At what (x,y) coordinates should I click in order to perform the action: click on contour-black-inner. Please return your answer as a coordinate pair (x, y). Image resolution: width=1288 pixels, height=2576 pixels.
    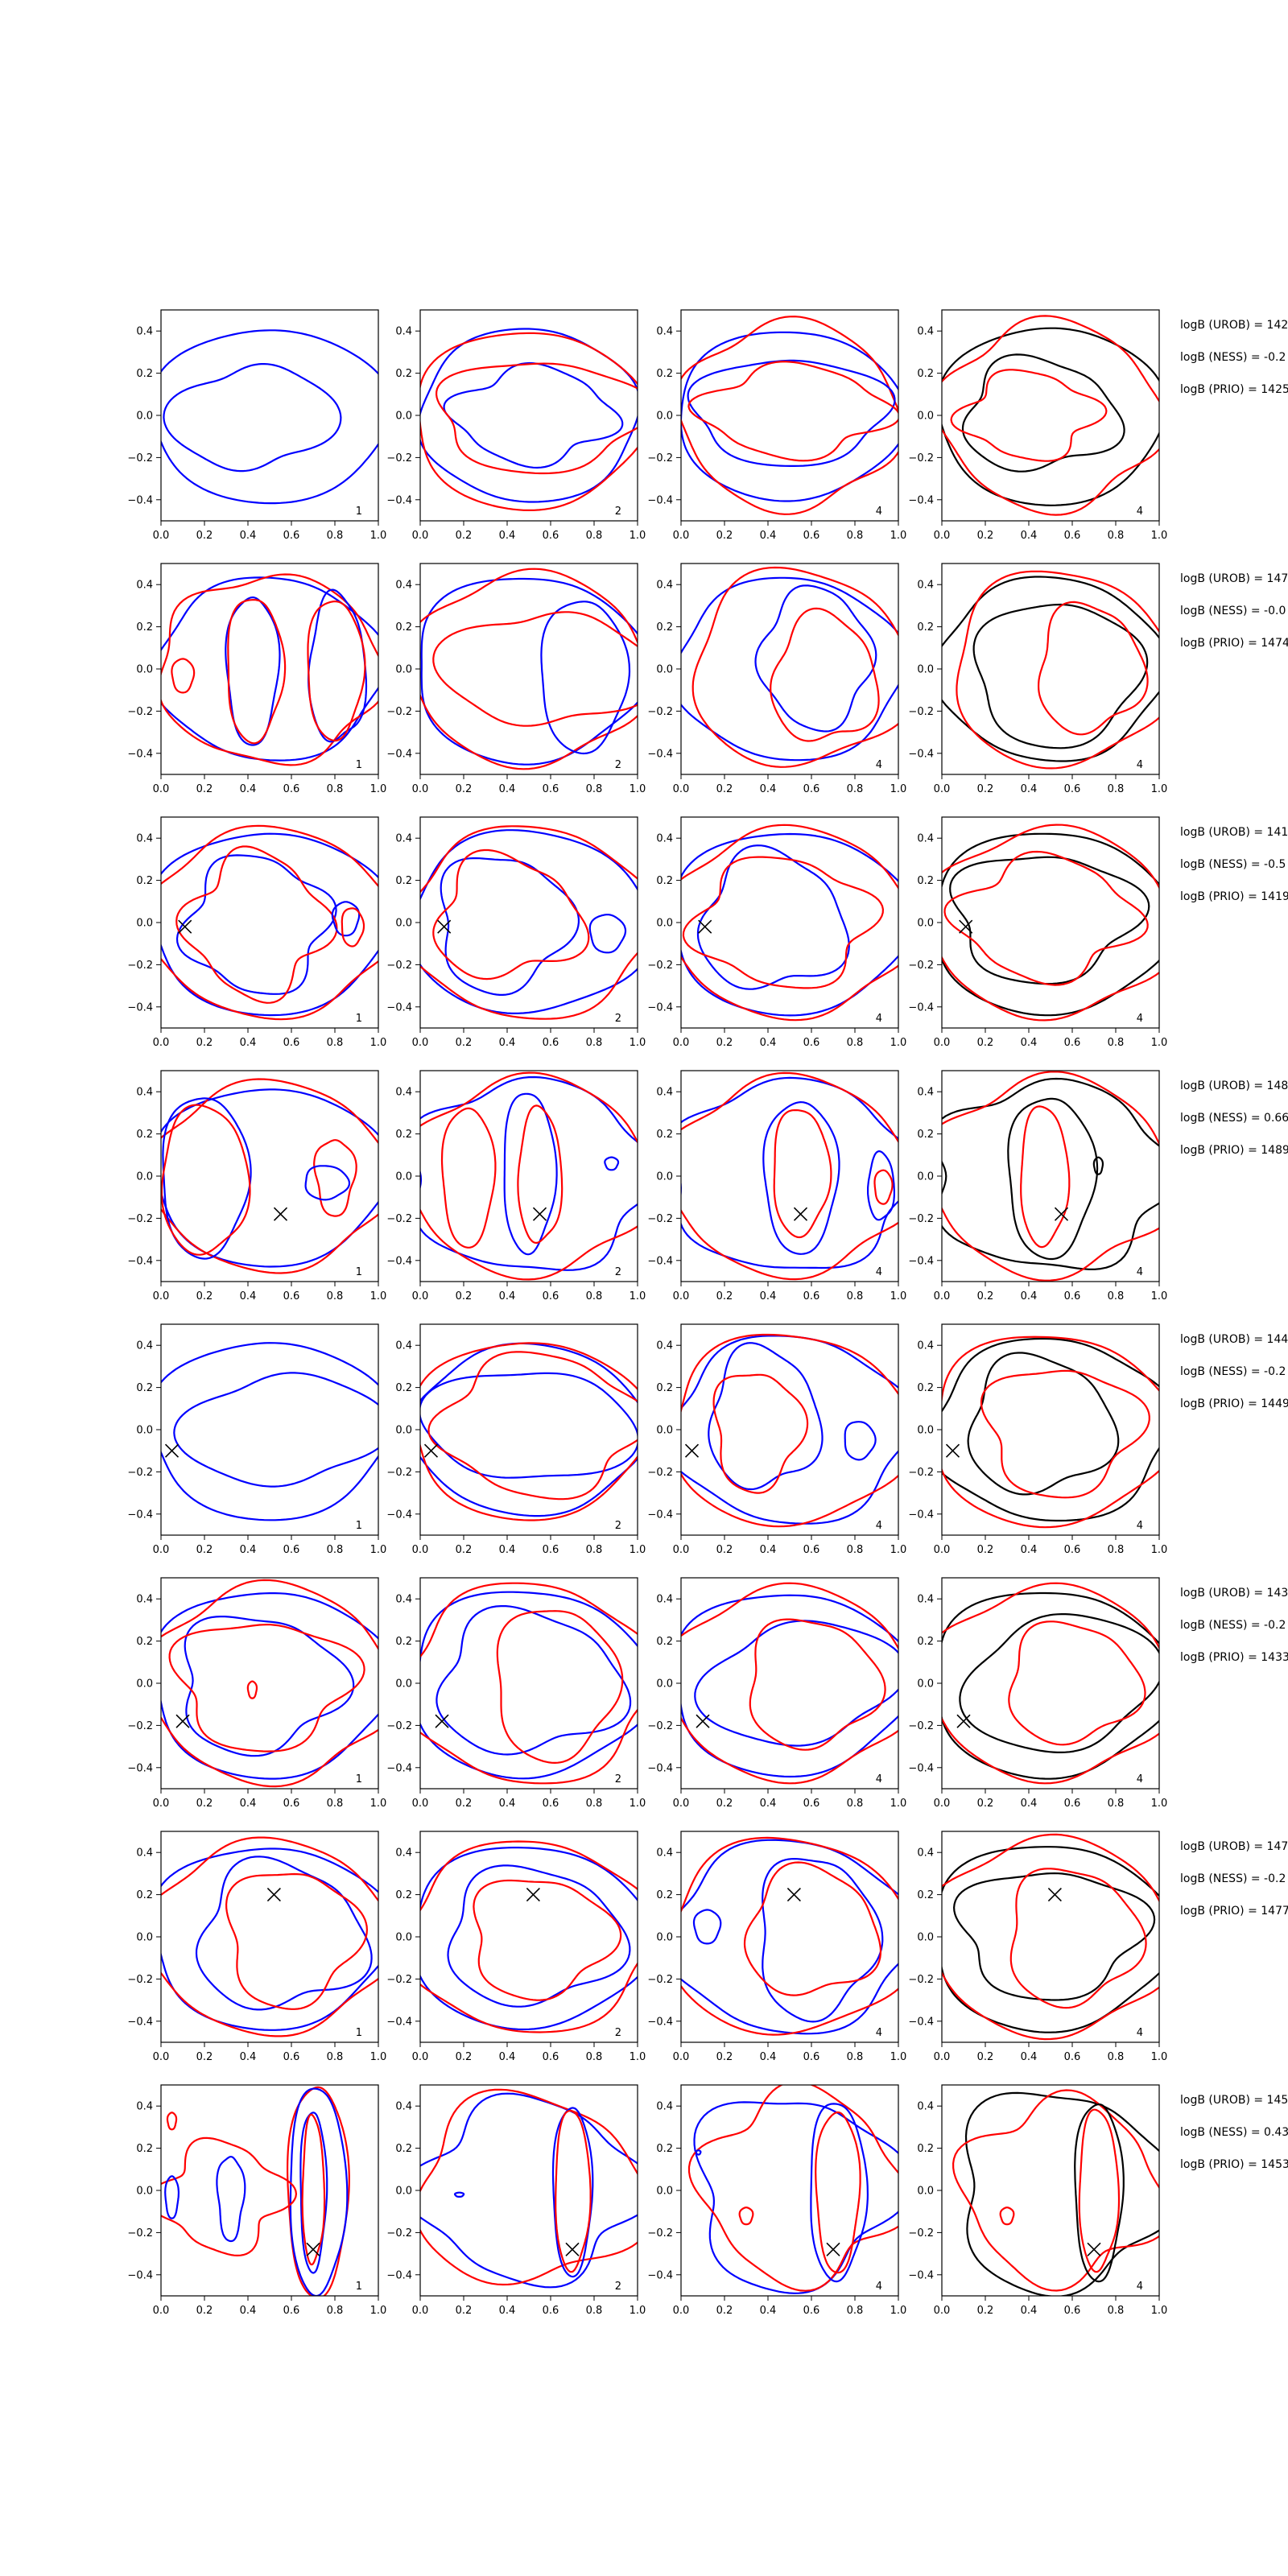
    Looking at the image, I should click on (1060, 676).